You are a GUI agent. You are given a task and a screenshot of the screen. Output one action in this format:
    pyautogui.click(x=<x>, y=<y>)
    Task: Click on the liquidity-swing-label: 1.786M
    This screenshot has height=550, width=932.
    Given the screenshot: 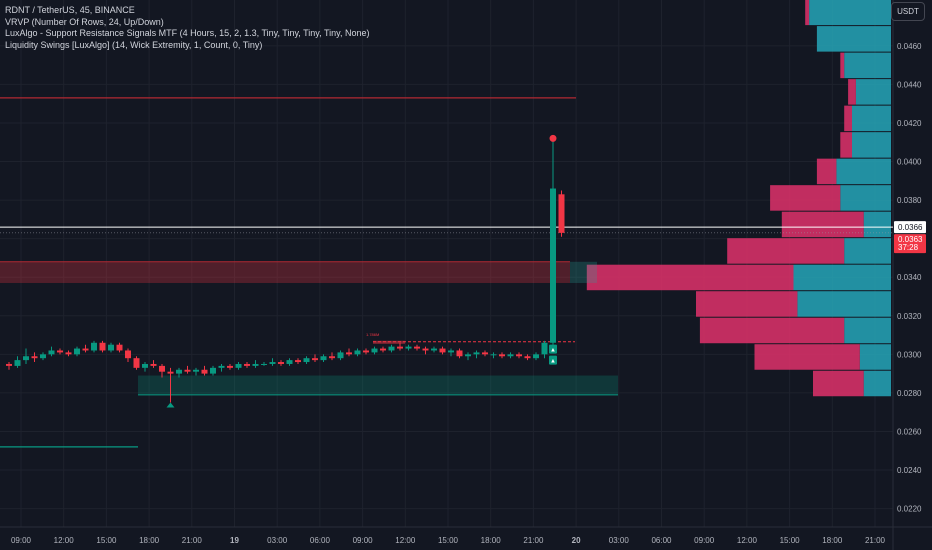 What is the action you would take?
    pyautogui.click(x=372, y=334)
    